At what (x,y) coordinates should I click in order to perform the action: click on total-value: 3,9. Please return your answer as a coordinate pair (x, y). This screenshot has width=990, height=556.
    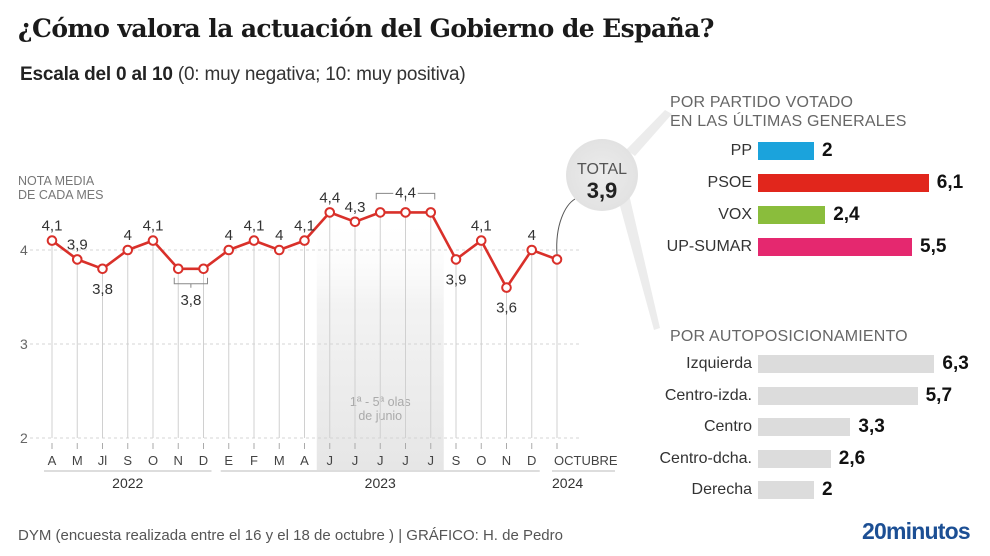
    Looking at the image, I should click on (602, 190).